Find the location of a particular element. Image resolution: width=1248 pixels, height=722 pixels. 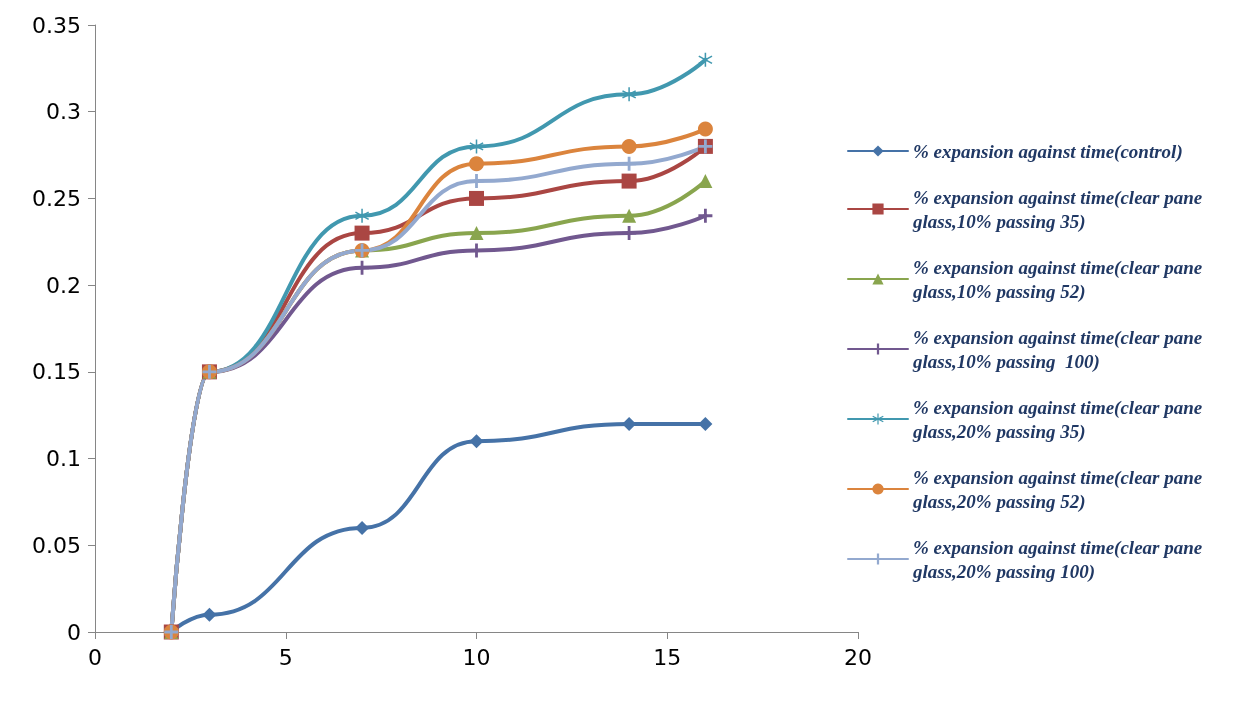

y-tick-label: 0.05 is located at coordinates (56, 545).